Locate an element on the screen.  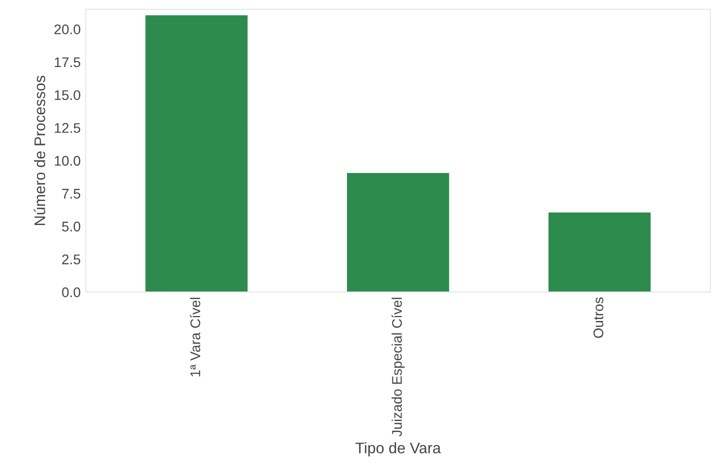
x-tick-label: 1ª Vara Cível is located at coordinates (195, 337).